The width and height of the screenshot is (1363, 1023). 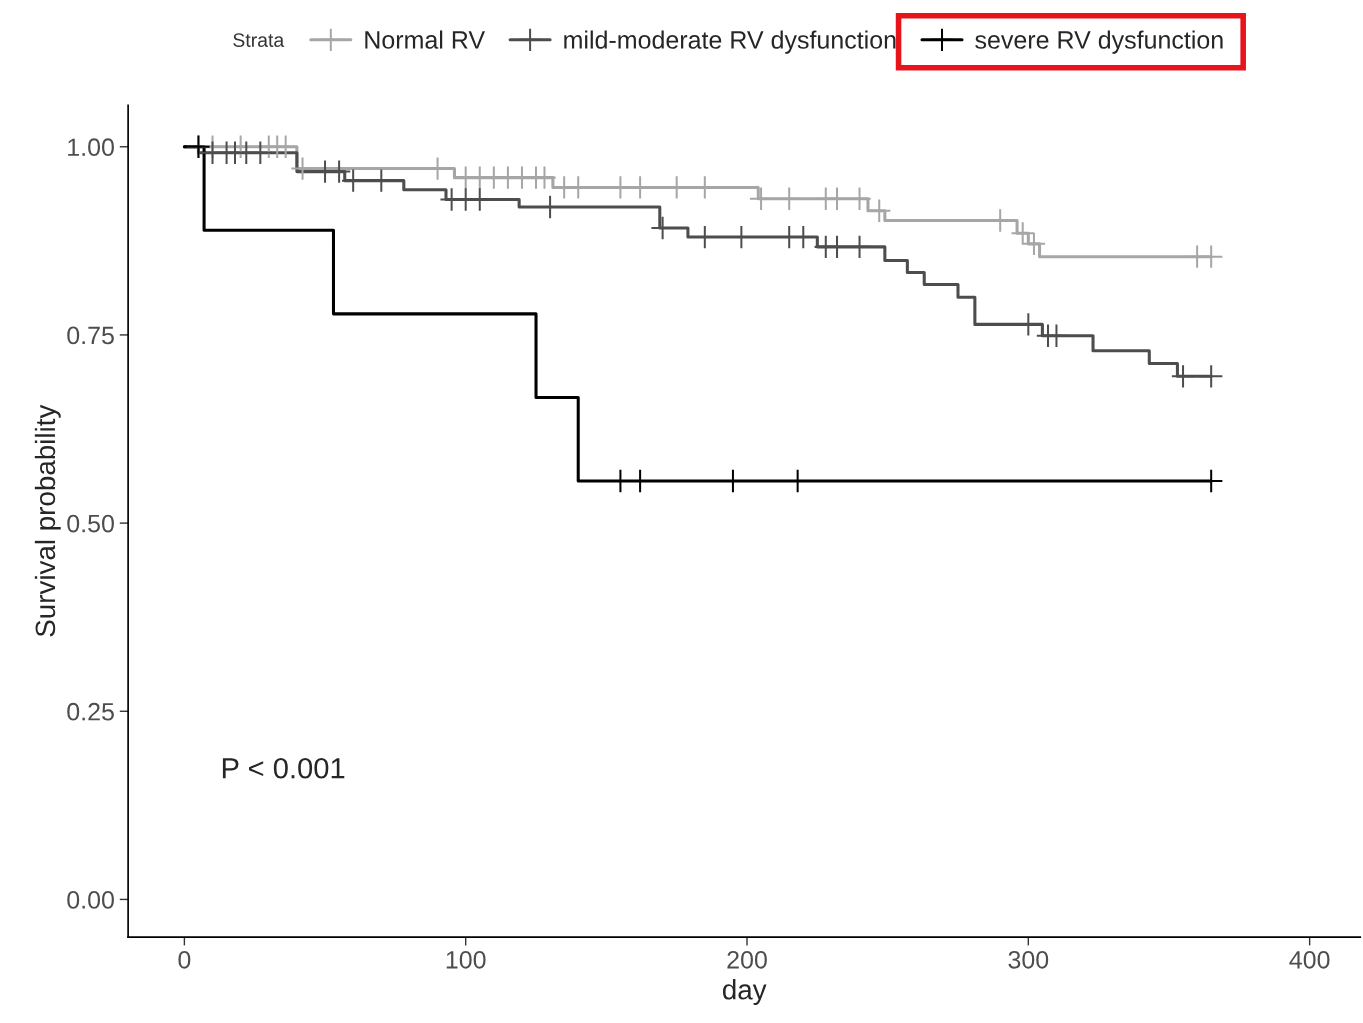 I want to click on x-tick-label: 200, so click(x=747, y=959).